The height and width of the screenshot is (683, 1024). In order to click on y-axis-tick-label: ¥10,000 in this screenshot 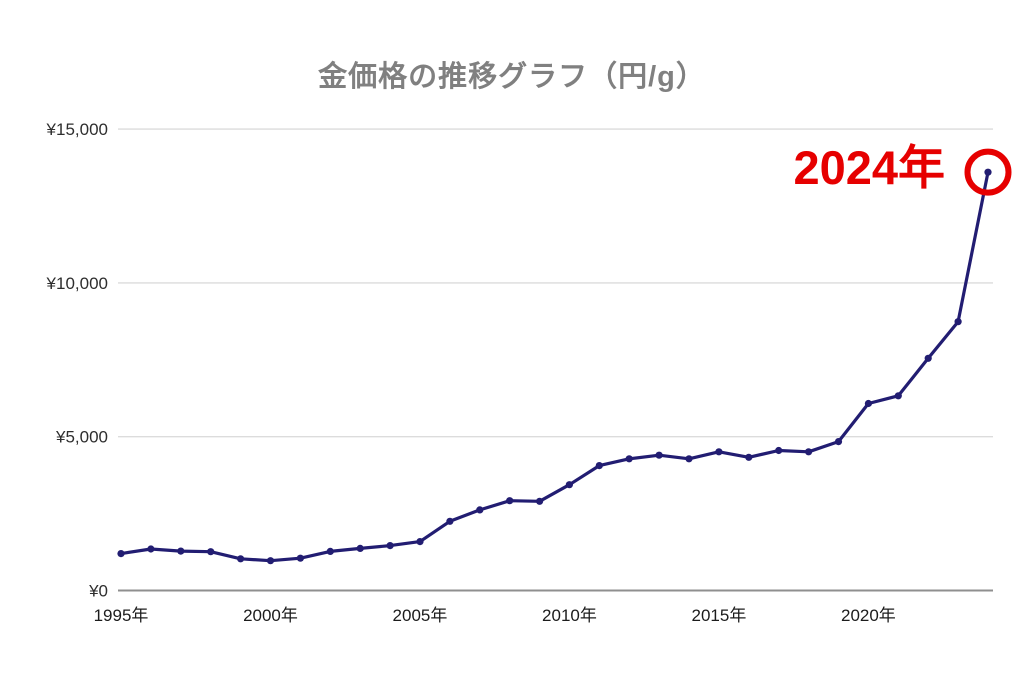, I will do `click(77, 283)`.